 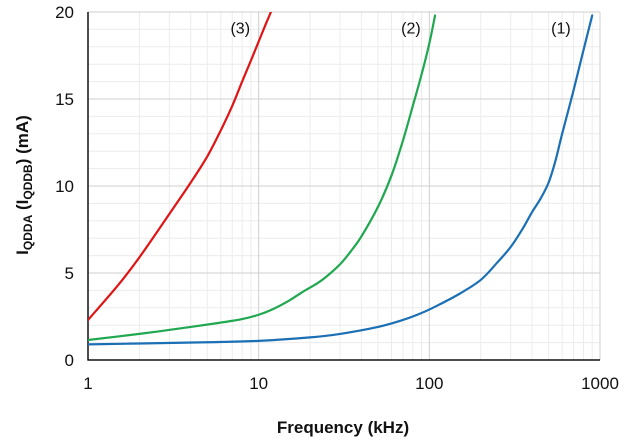 I want to click on y-title-sub2: QDDB, so click(x=28, y=182).